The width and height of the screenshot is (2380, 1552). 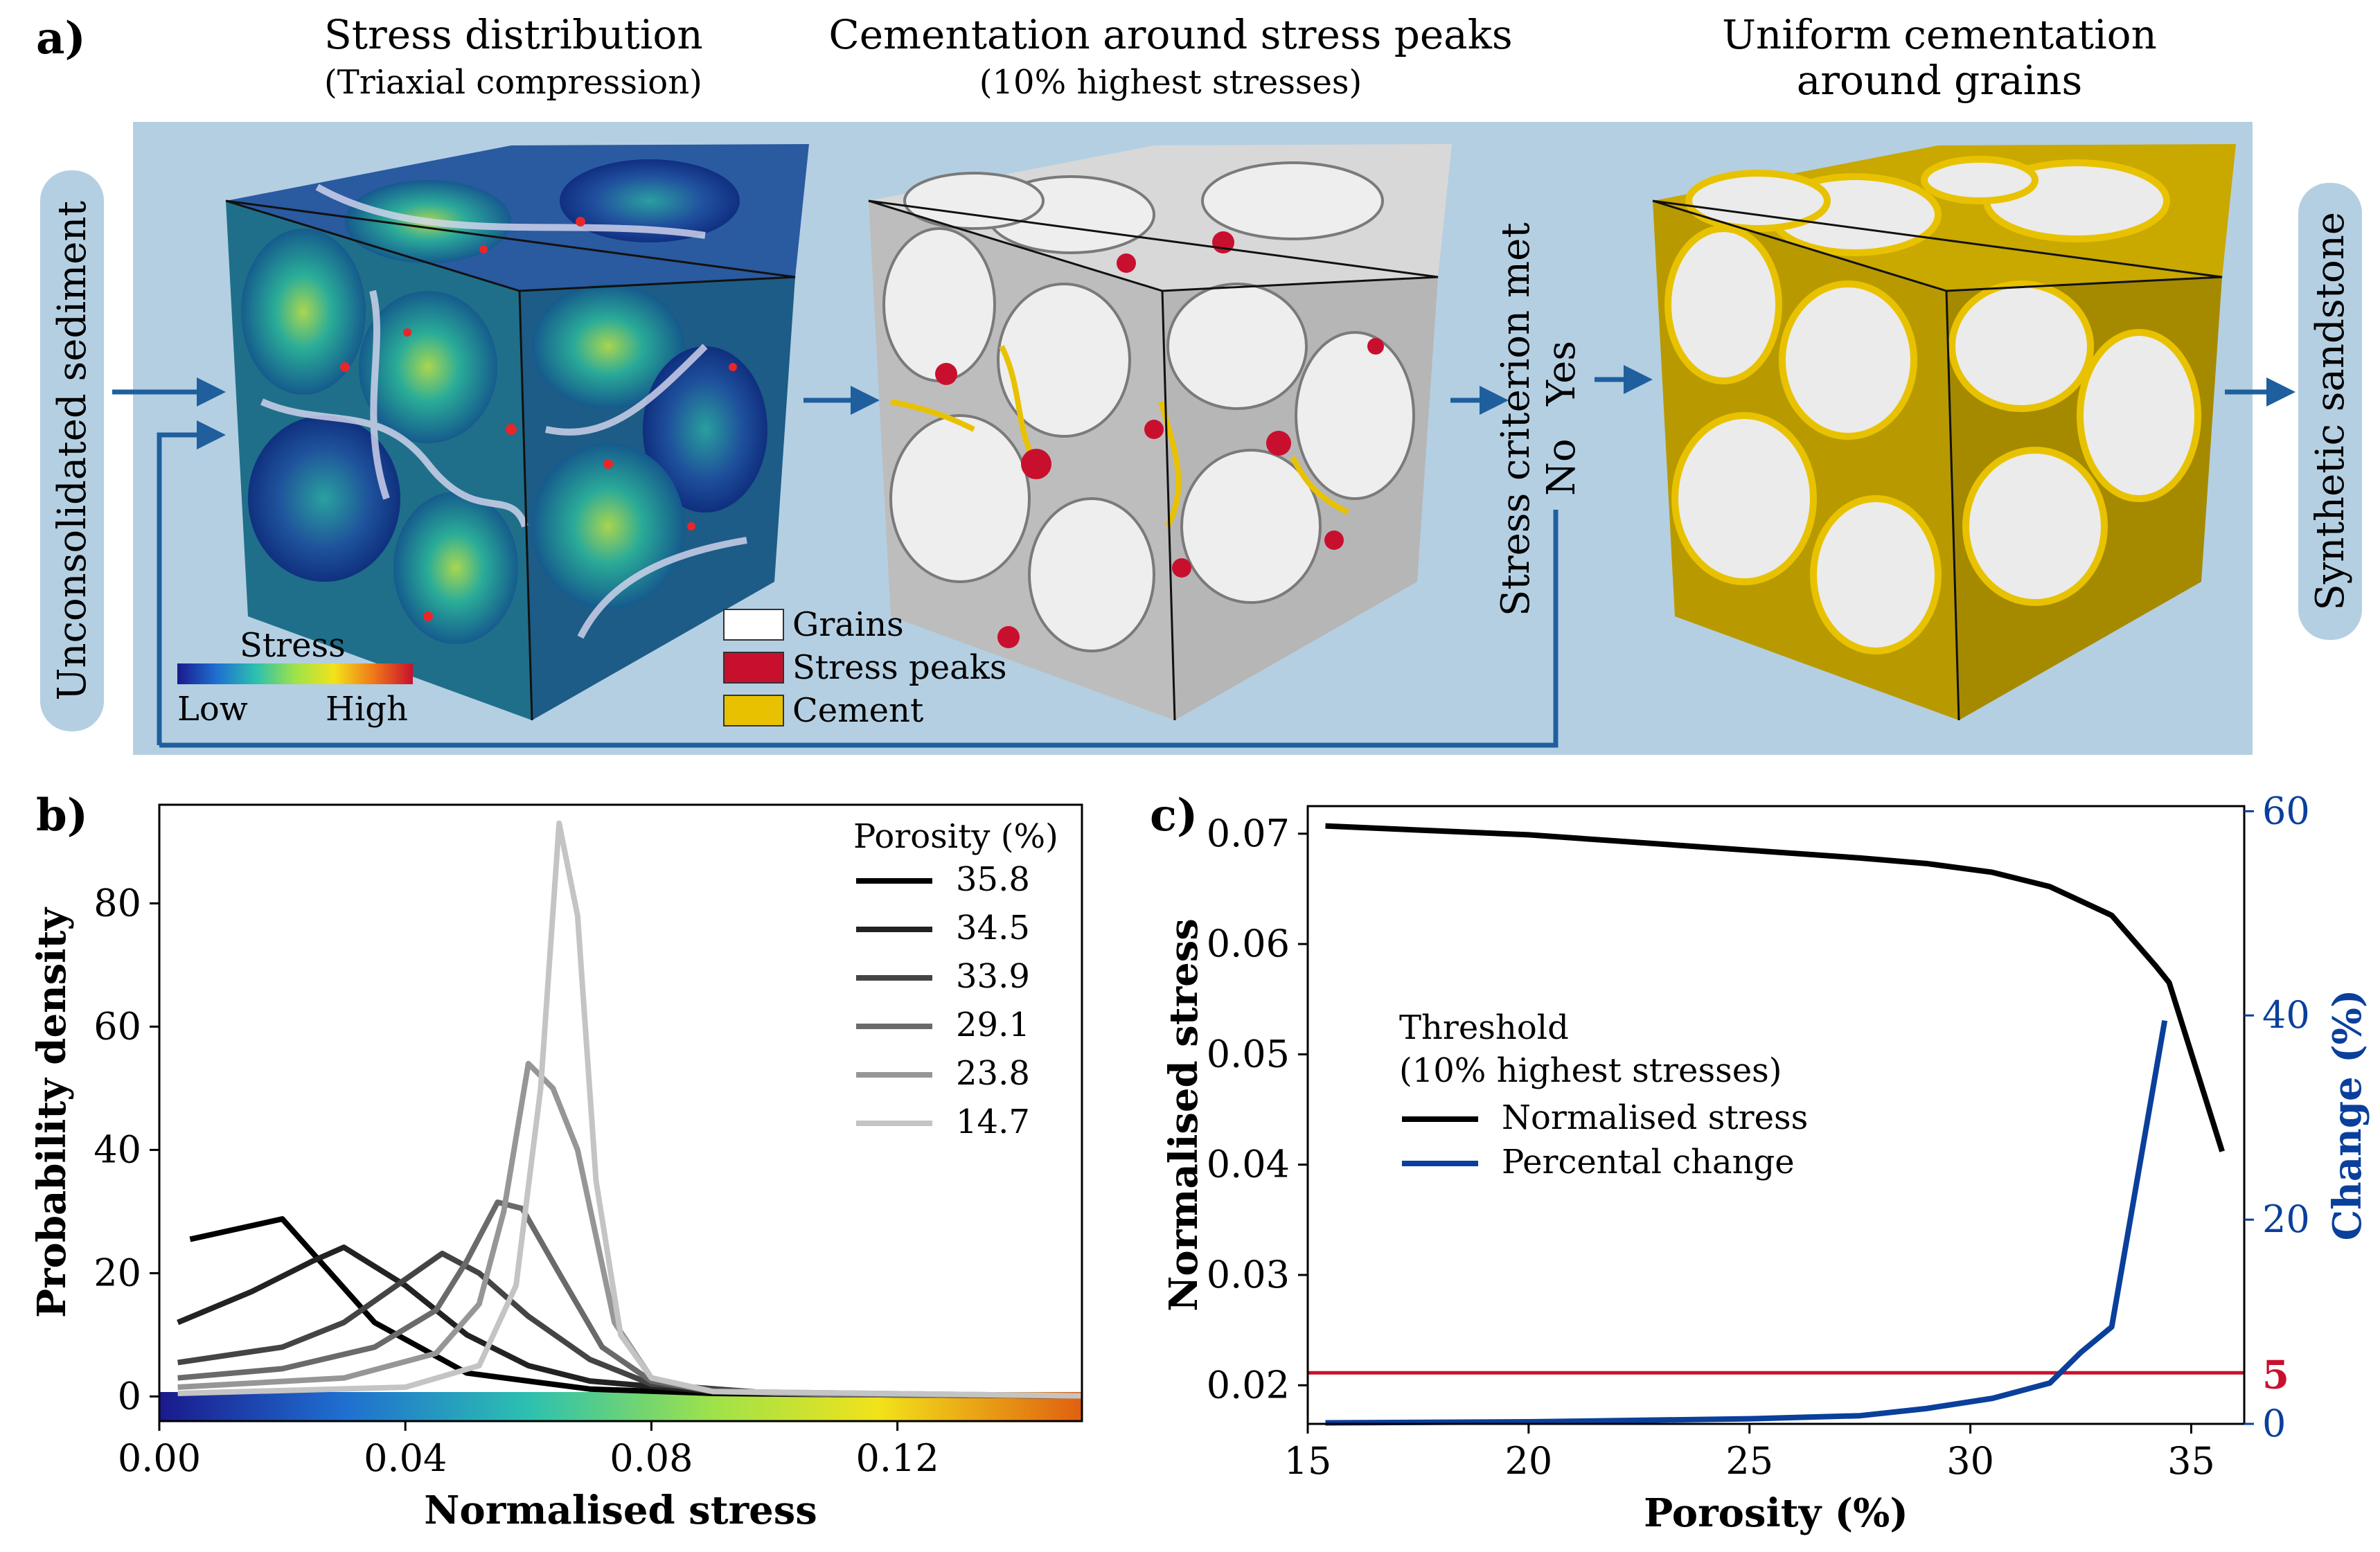 What do you see at coordinates (1484, 1027) in the screenshot?
I see `legend-title: Threshold` at bounding box center [1484, 1027].